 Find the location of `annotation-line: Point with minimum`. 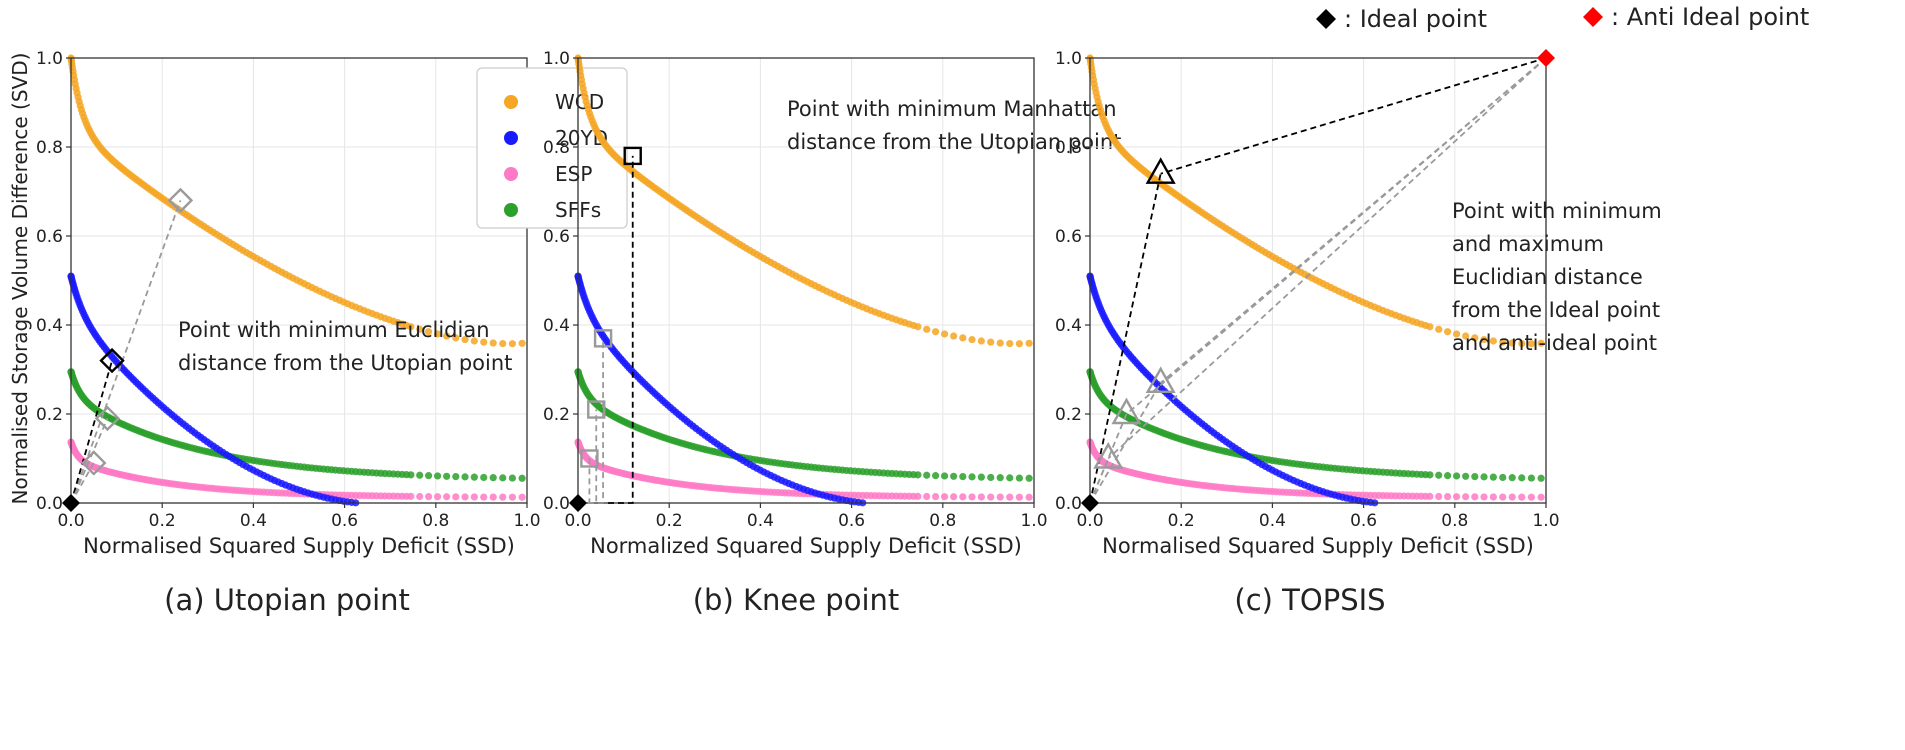

annotation-line: Point with minimum is located at coordinates (1557, 211).